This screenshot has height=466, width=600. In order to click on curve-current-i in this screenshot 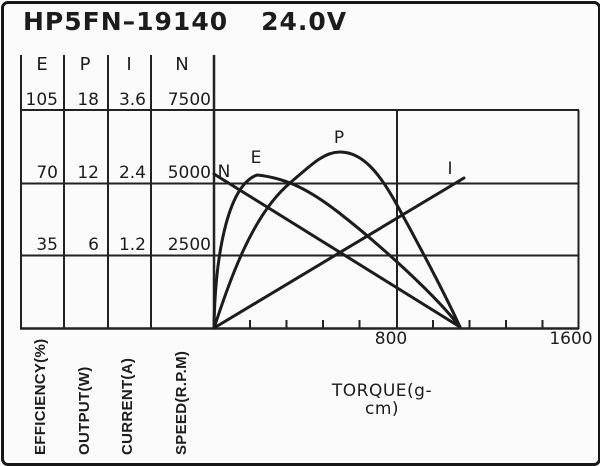, I will do `click(339, 253)`.